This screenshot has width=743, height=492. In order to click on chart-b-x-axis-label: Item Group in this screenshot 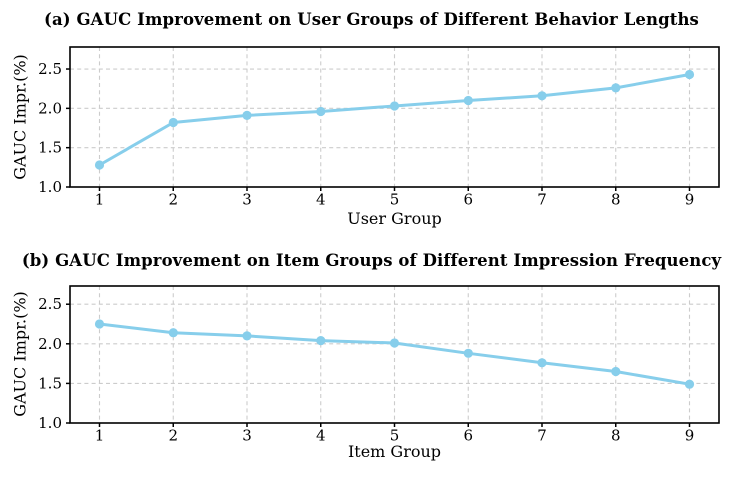, I will do `click(394, 451)`.